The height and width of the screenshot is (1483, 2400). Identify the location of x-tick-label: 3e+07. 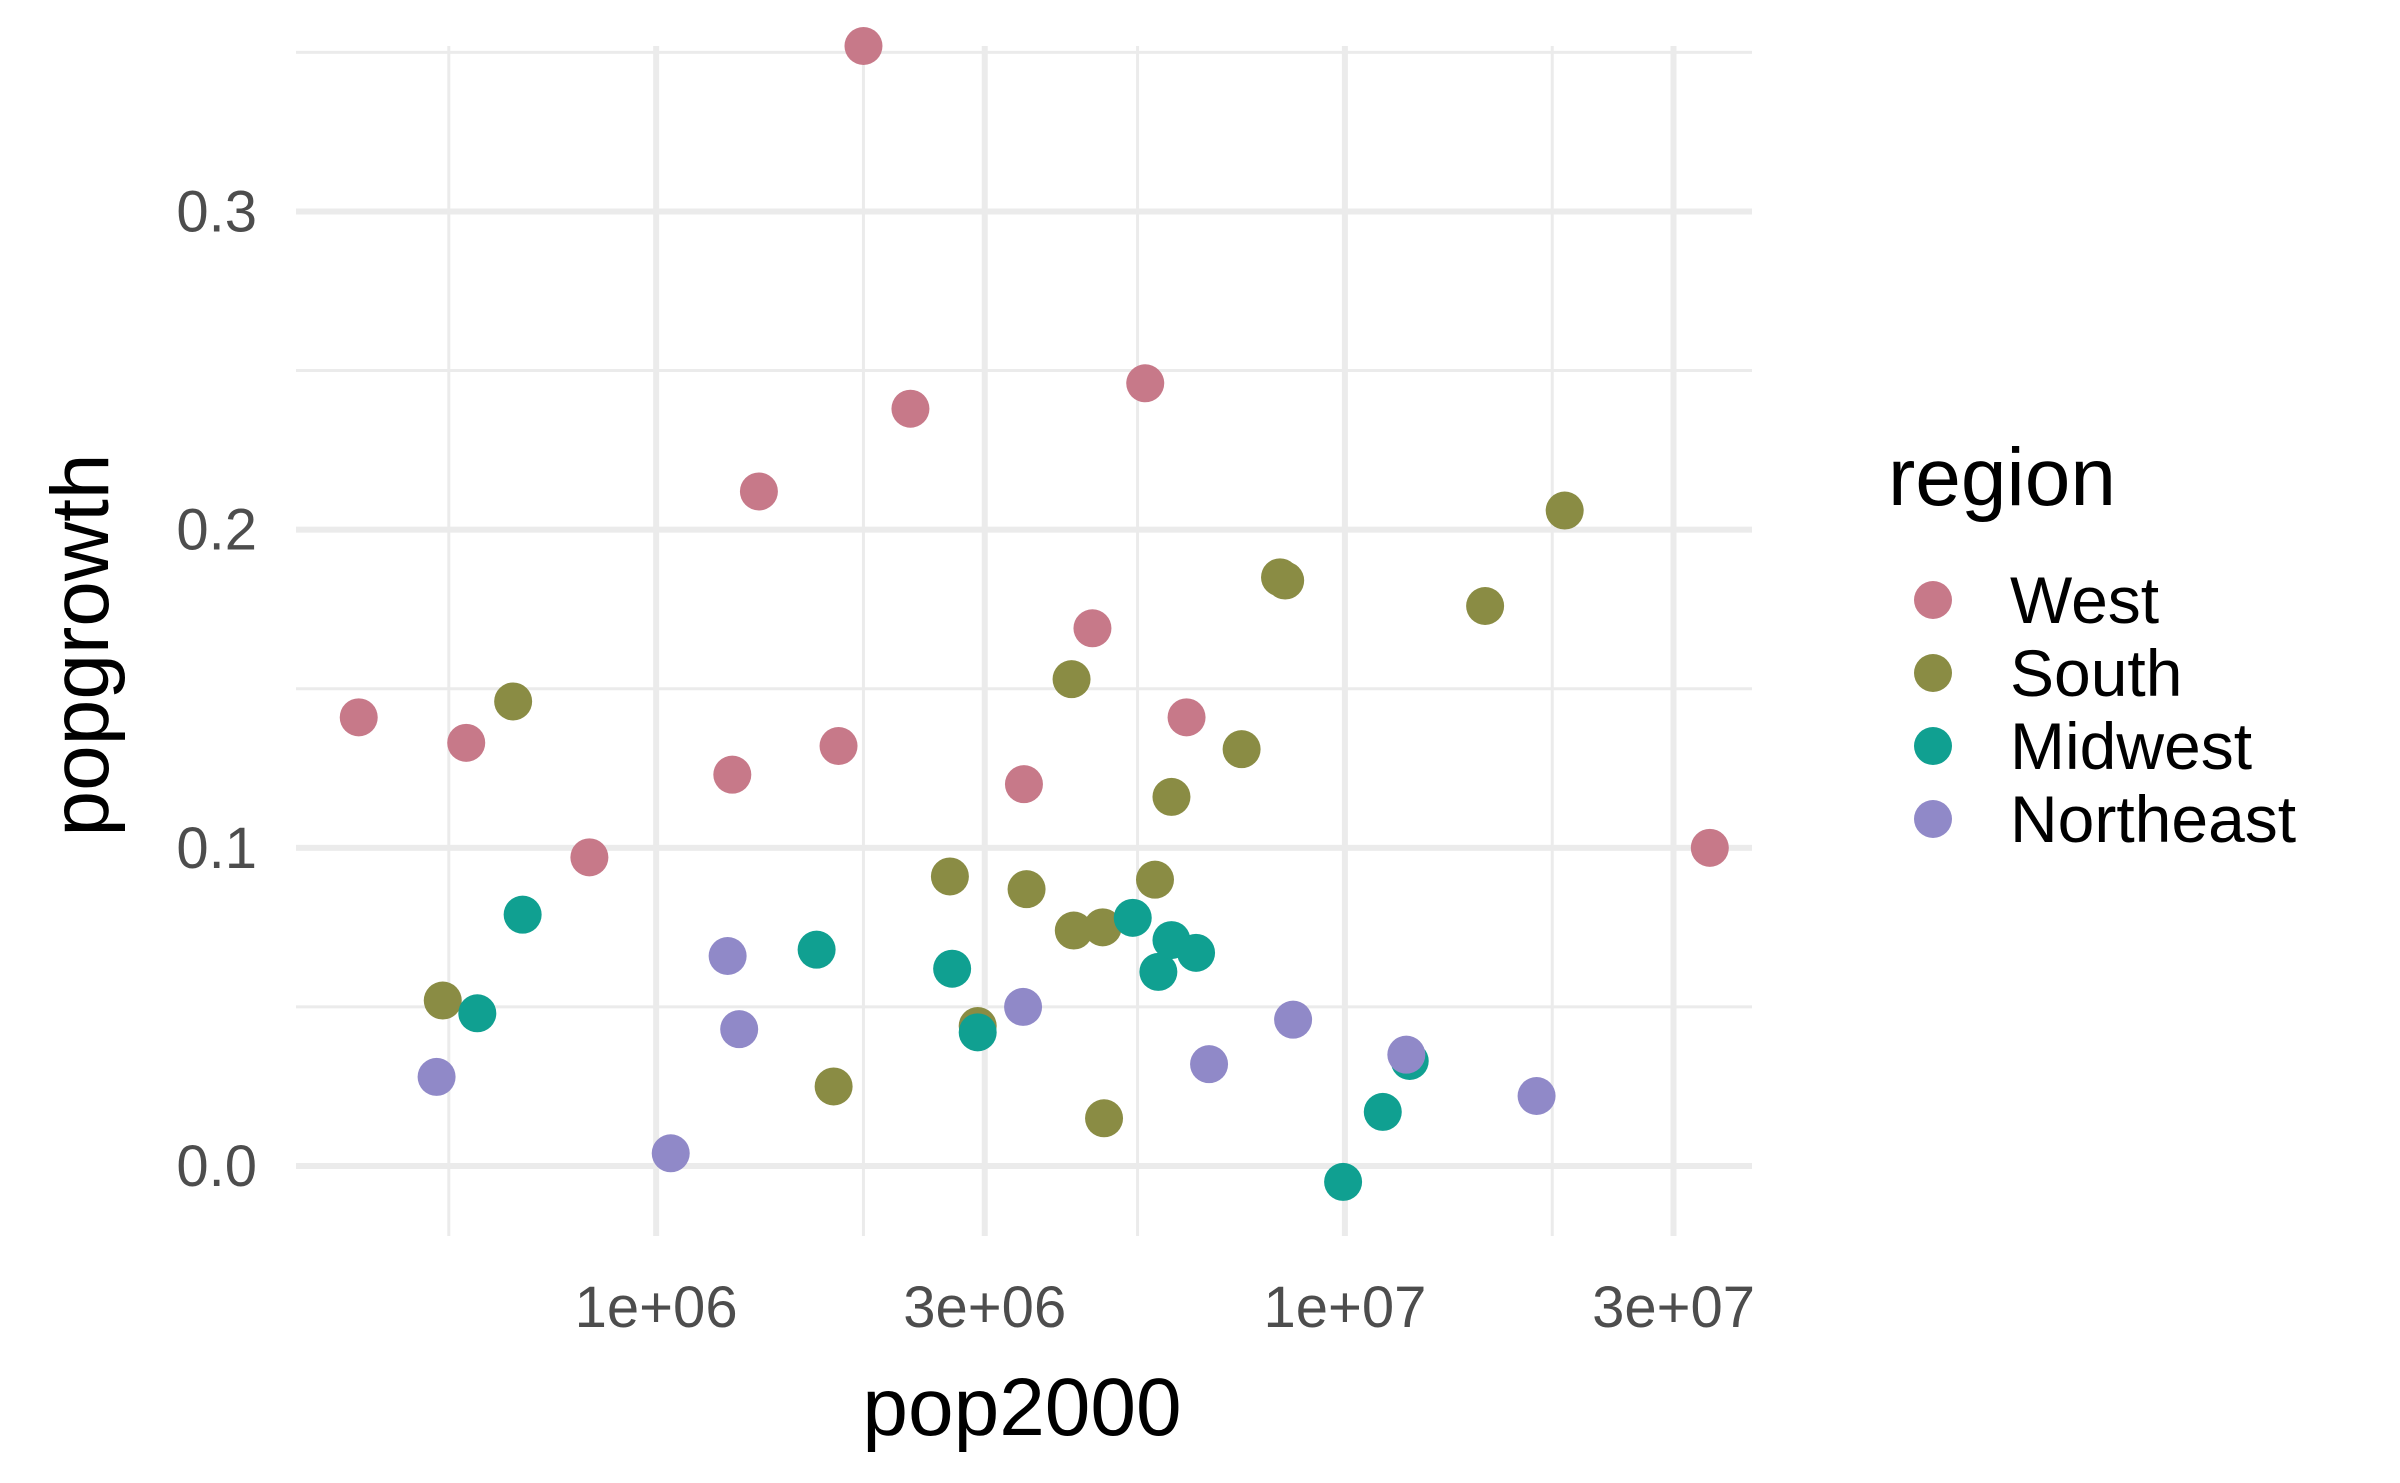
(1673, 1307).